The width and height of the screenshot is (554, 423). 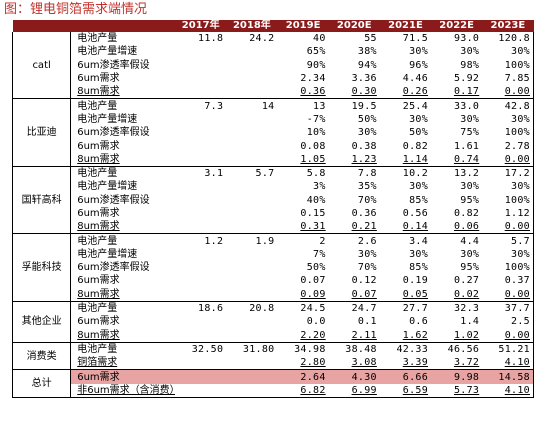 I want to click on value-cell: 0.14, so click(x=405, y=227).